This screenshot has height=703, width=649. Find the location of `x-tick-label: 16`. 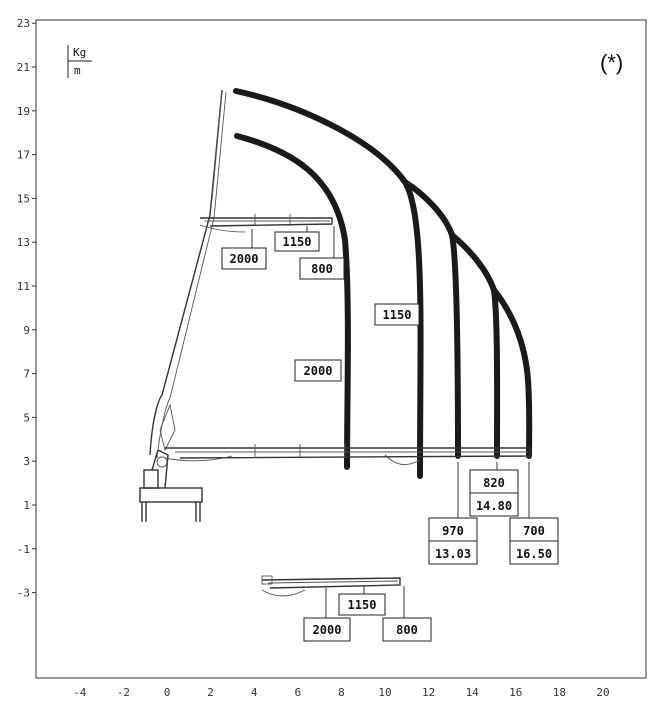

x-tick-label: 16 is located at coordinates (515, 692).